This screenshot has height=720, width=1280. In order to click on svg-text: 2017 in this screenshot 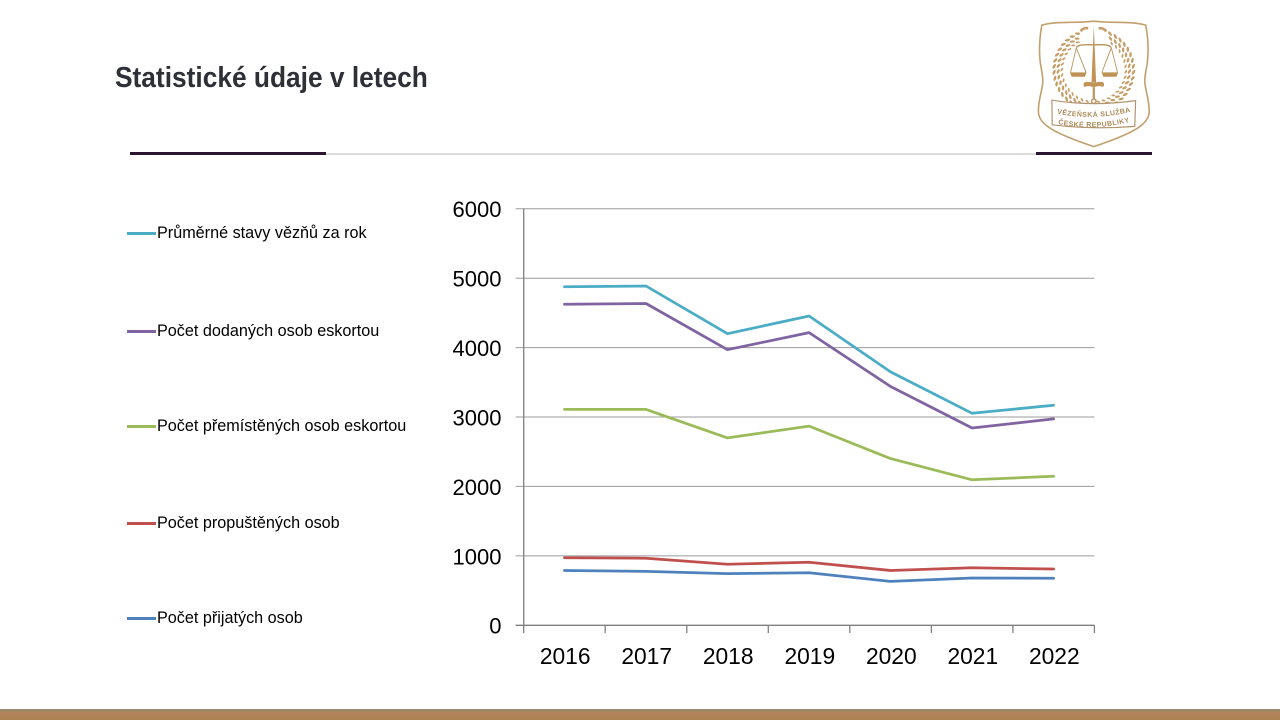, I will do `click(646, 656)`.